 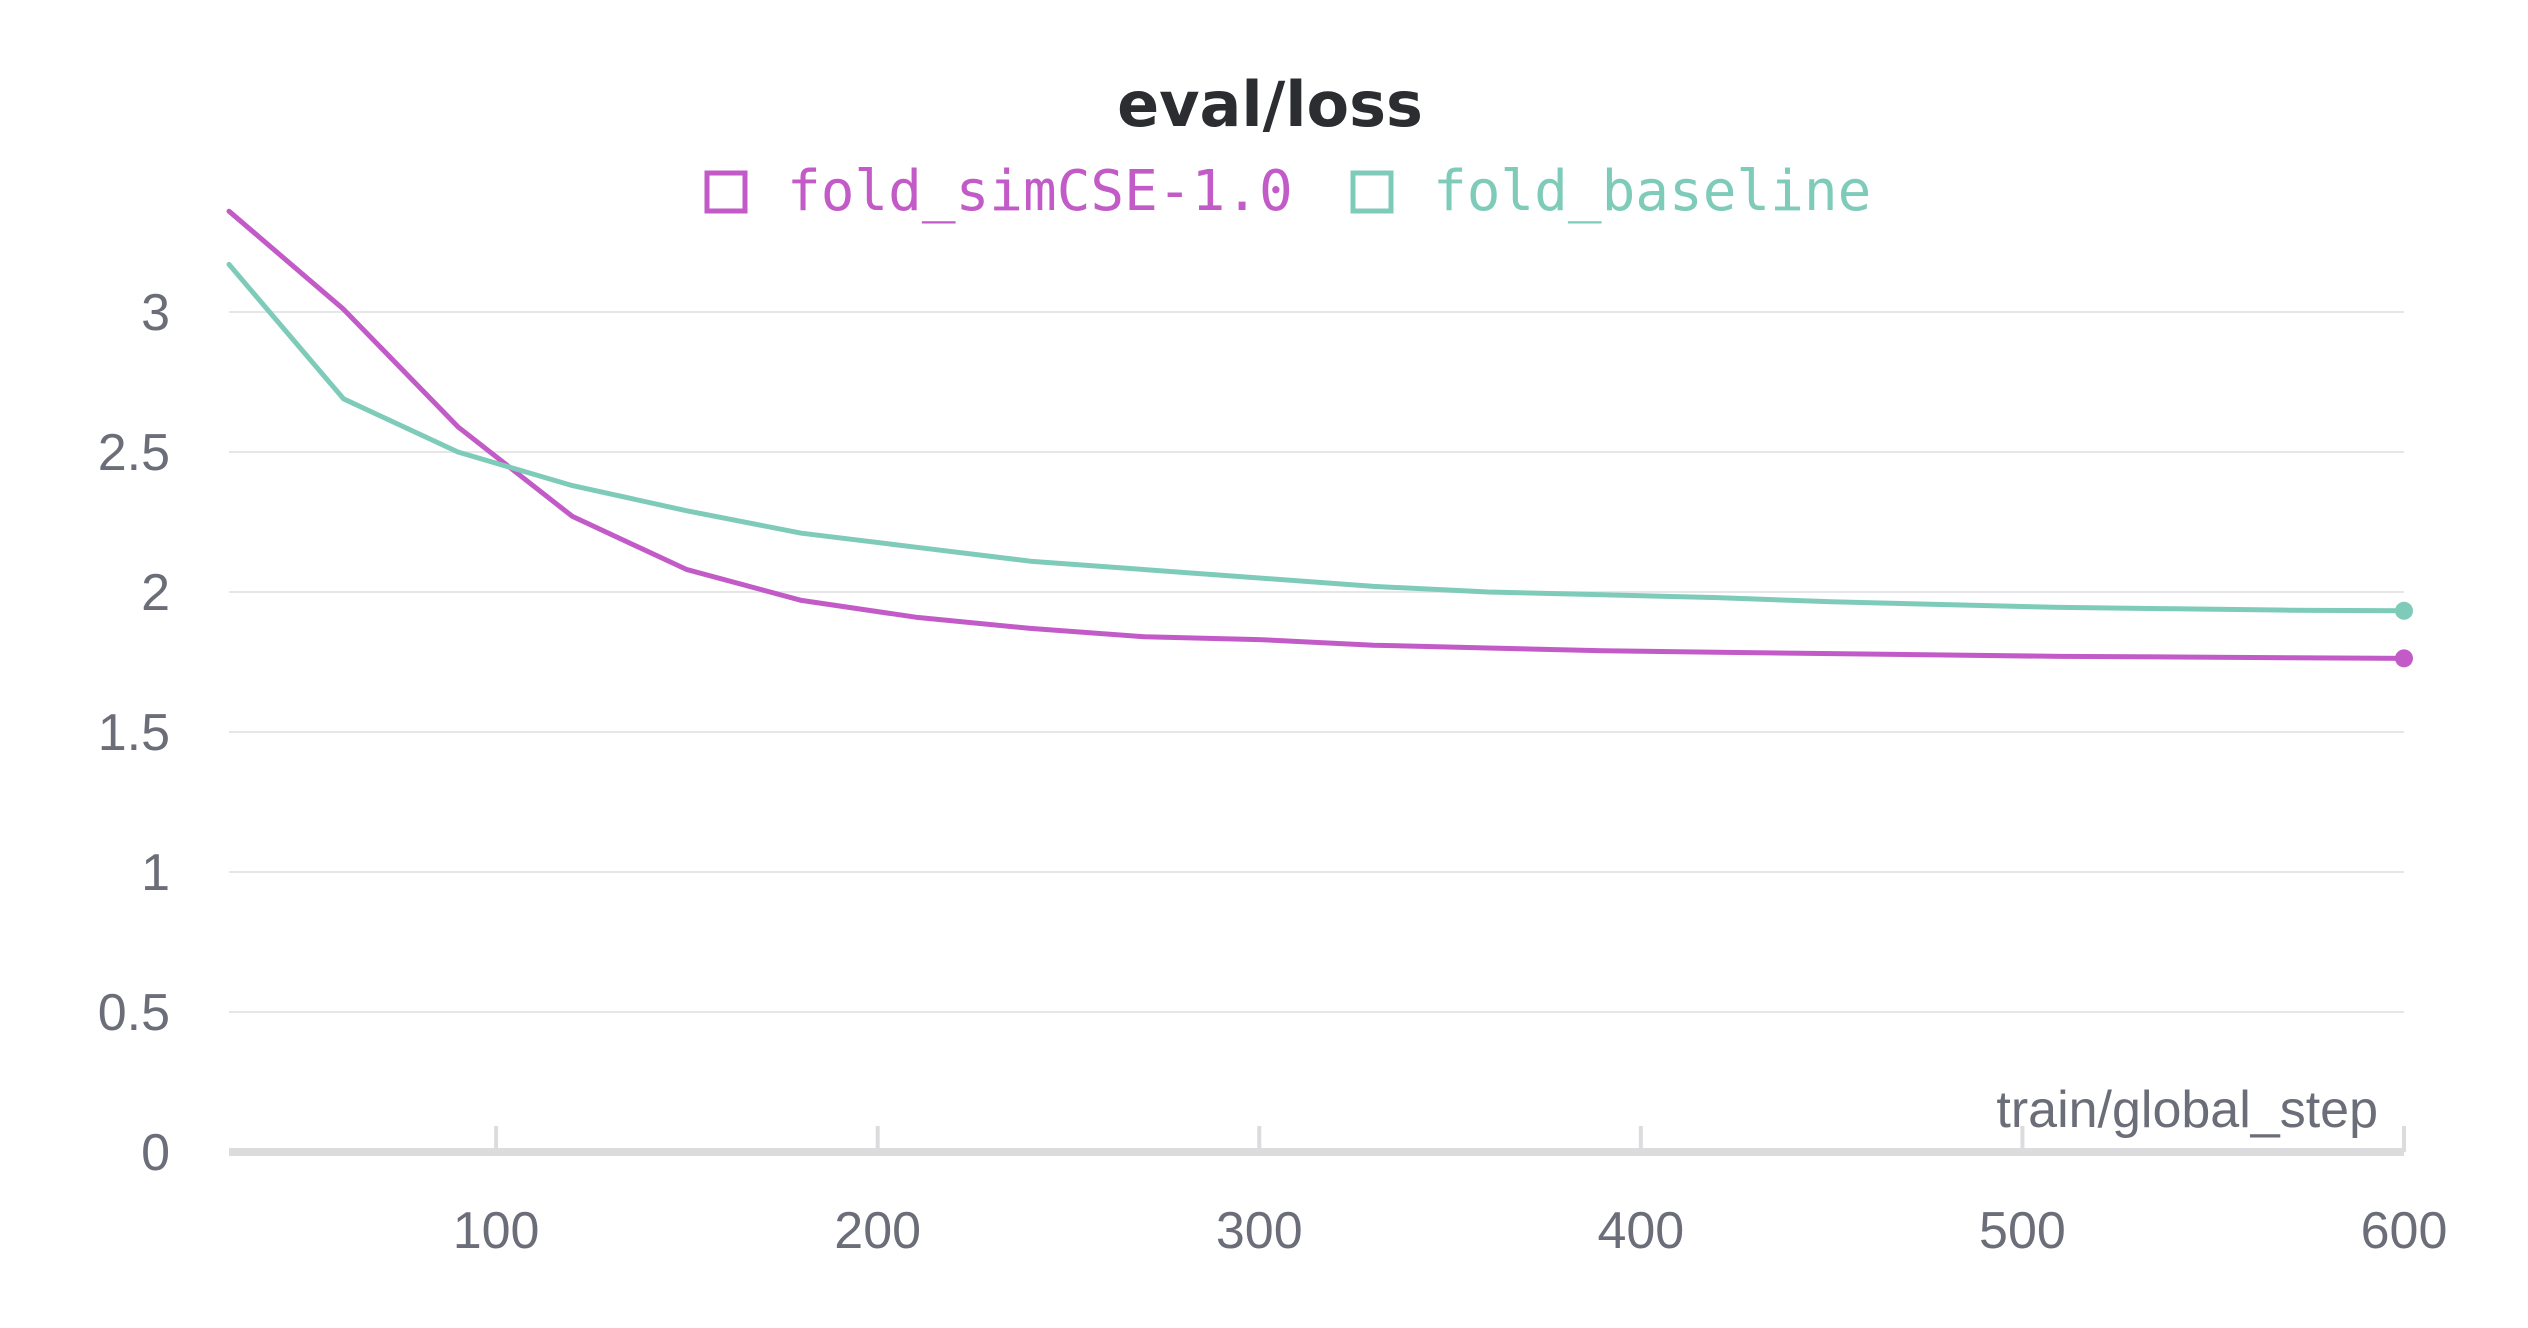 I want to click on x-tick-label: 200, so click(x=877, y=1231).